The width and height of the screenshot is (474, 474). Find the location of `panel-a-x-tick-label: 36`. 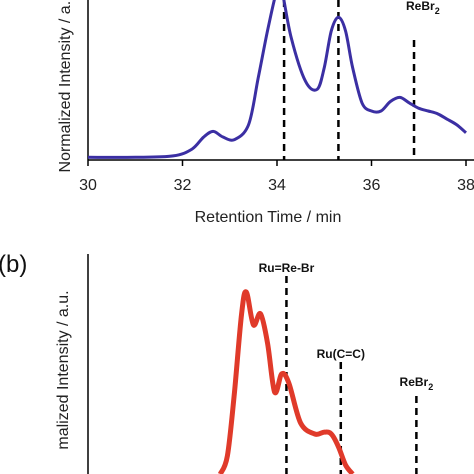

panel-a-x-tick-label: 36 is located at coordinates (372, 185).